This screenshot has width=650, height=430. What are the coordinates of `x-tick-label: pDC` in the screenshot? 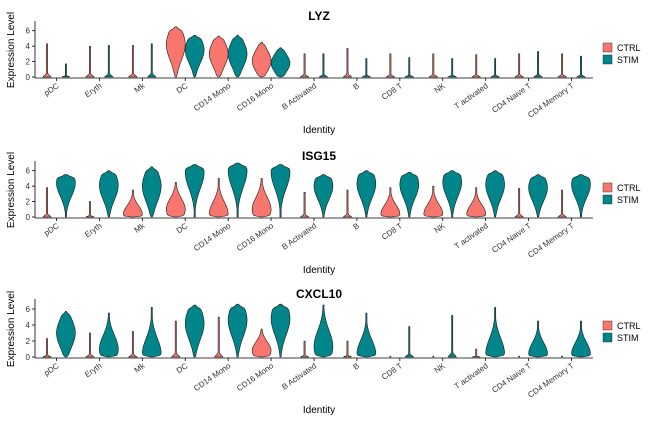 It's located at (51, 369).